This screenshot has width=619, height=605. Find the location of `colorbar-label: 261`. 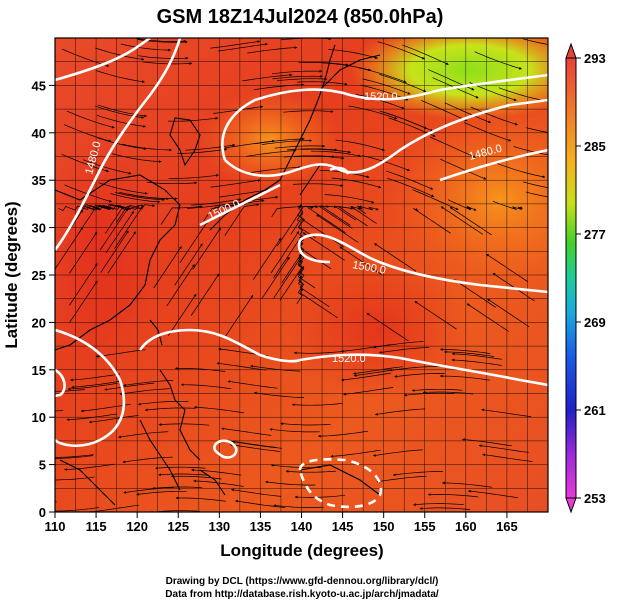

colorbar-label: 261 is located at coordinates (595, 410).